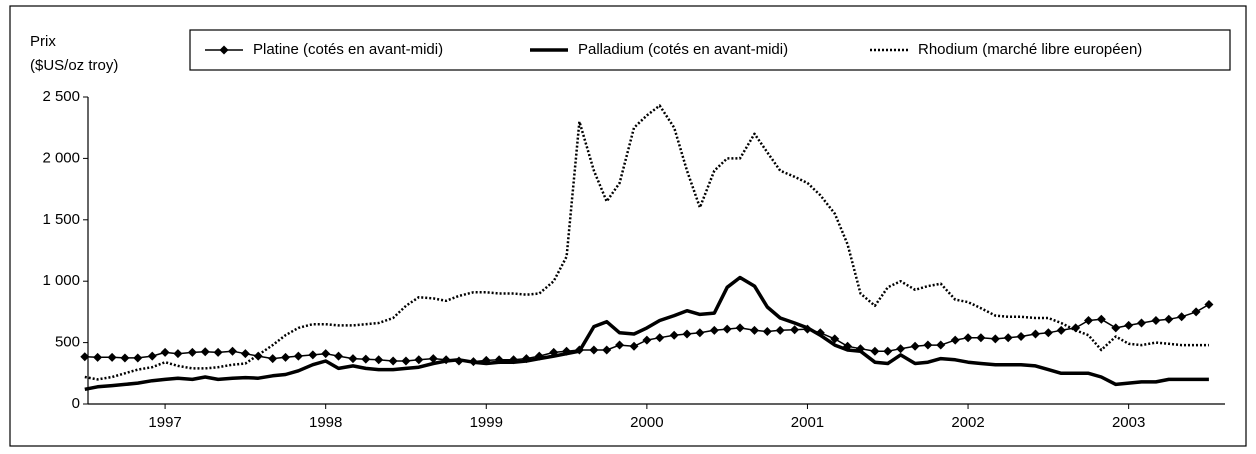 Image resolution: width=1256 pixels, height=454 pixels. What do you see at coordinates (486, 422) in the screenshot?
I see `x-tick-label: 1999` at bounding box center [486, 422].